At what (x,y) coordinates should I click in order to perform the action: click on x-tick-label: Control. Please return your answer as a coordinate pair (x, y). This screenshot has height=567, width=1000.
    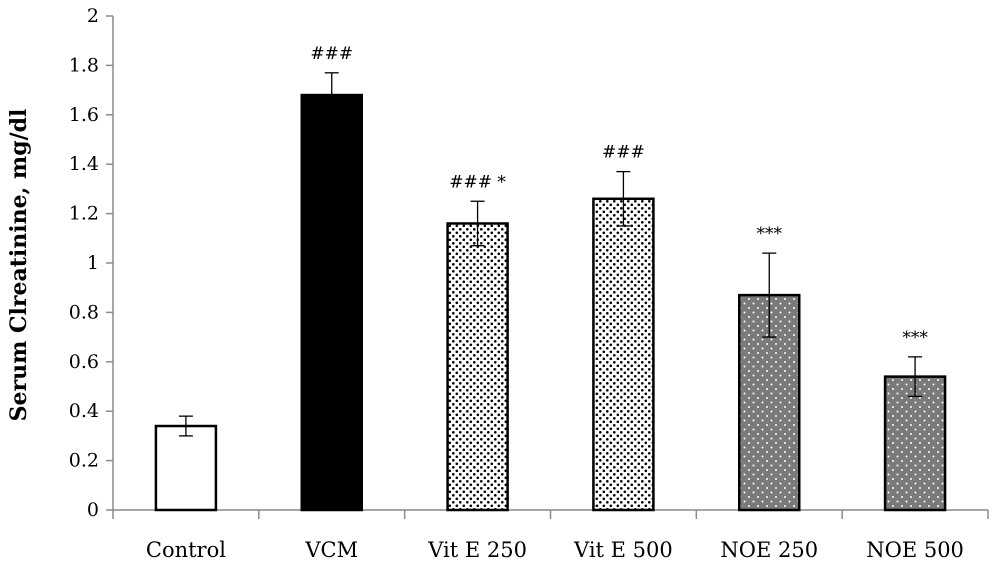
    Looking at the image, I should click on (186, 550).